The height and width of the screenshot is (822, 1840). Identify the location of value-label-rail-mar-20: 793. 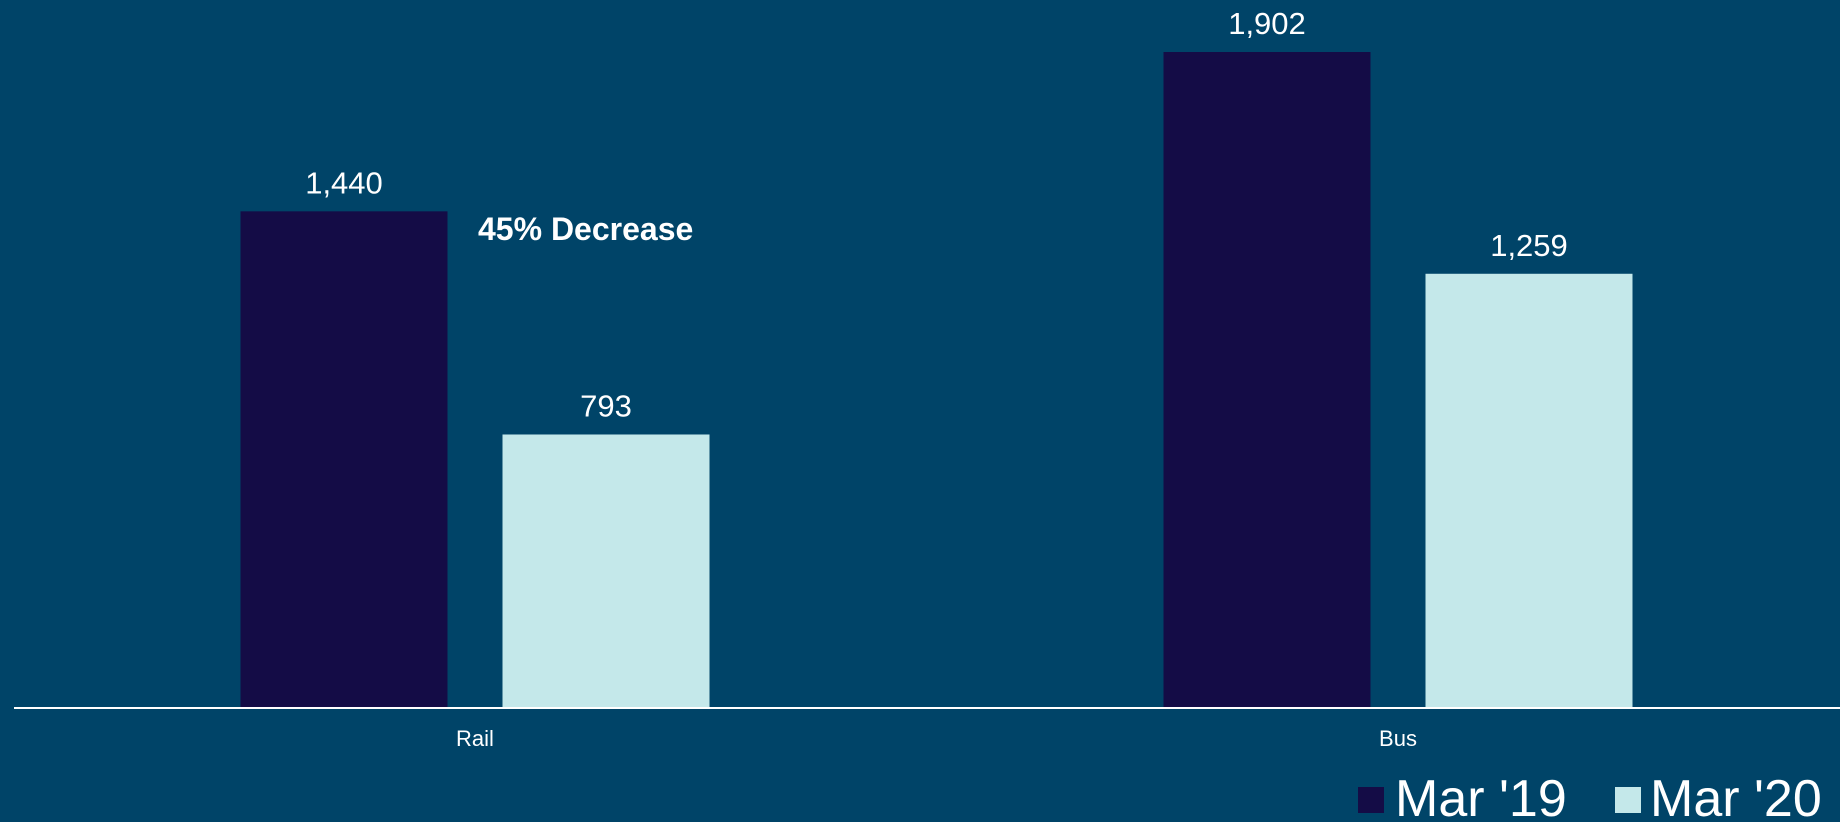
(606, 405).